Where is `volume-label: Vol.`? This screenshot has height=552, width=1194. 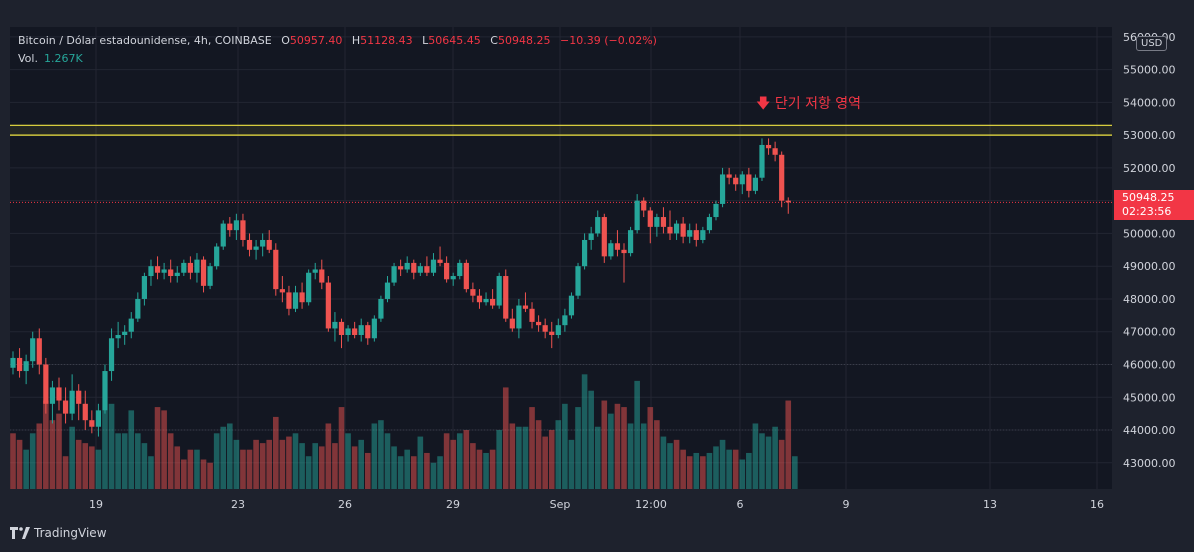
volume-label: Vol. is located at coordinates (28, 58).